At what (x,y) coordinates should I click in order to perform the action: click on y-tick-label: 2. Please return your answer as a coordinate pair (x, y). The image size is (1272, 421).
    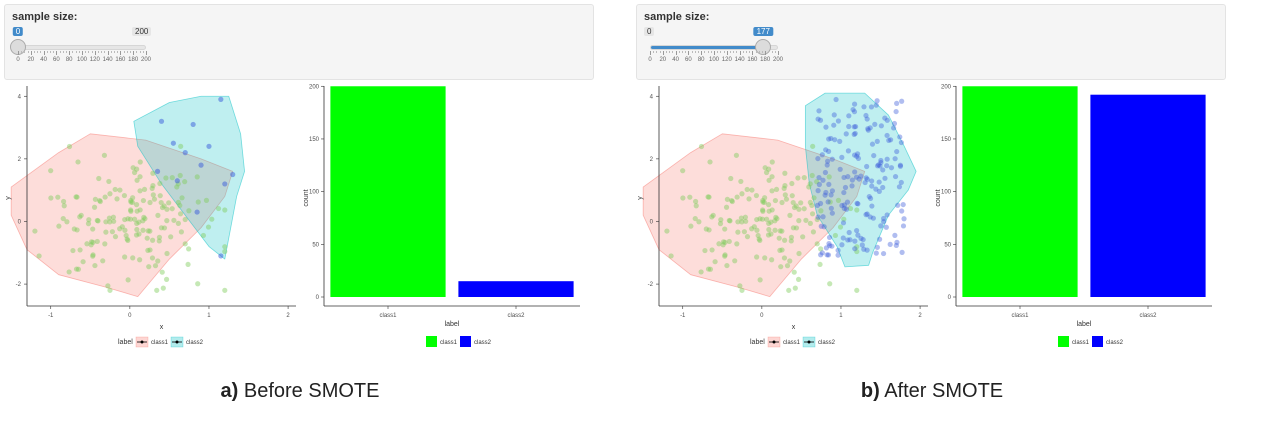
    Looking at the image, I should click on (20, 160).